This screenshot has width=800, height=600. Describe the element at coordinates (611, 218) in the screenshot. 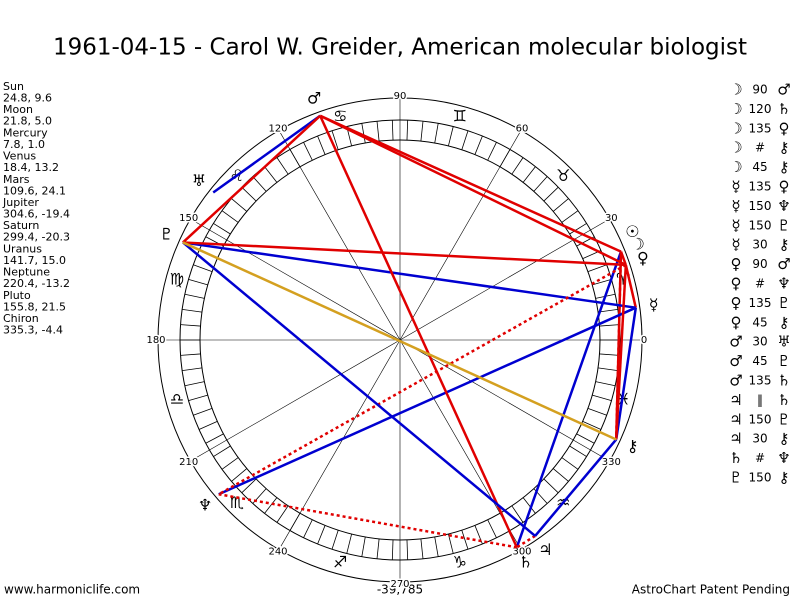

I see `degree-label: 30` at that location.